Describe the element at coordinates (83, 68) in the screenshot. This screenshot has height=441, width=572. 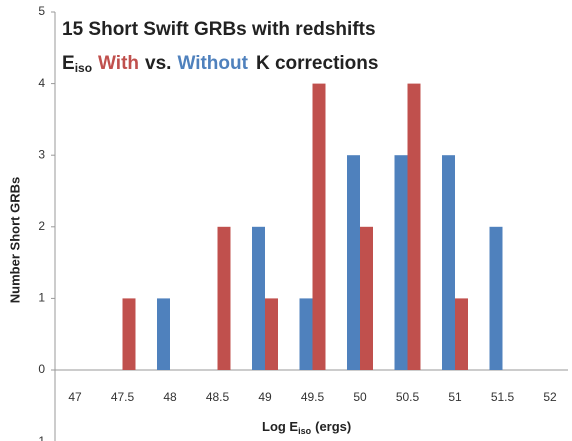
I see `subtitle-part: iso` at that location.